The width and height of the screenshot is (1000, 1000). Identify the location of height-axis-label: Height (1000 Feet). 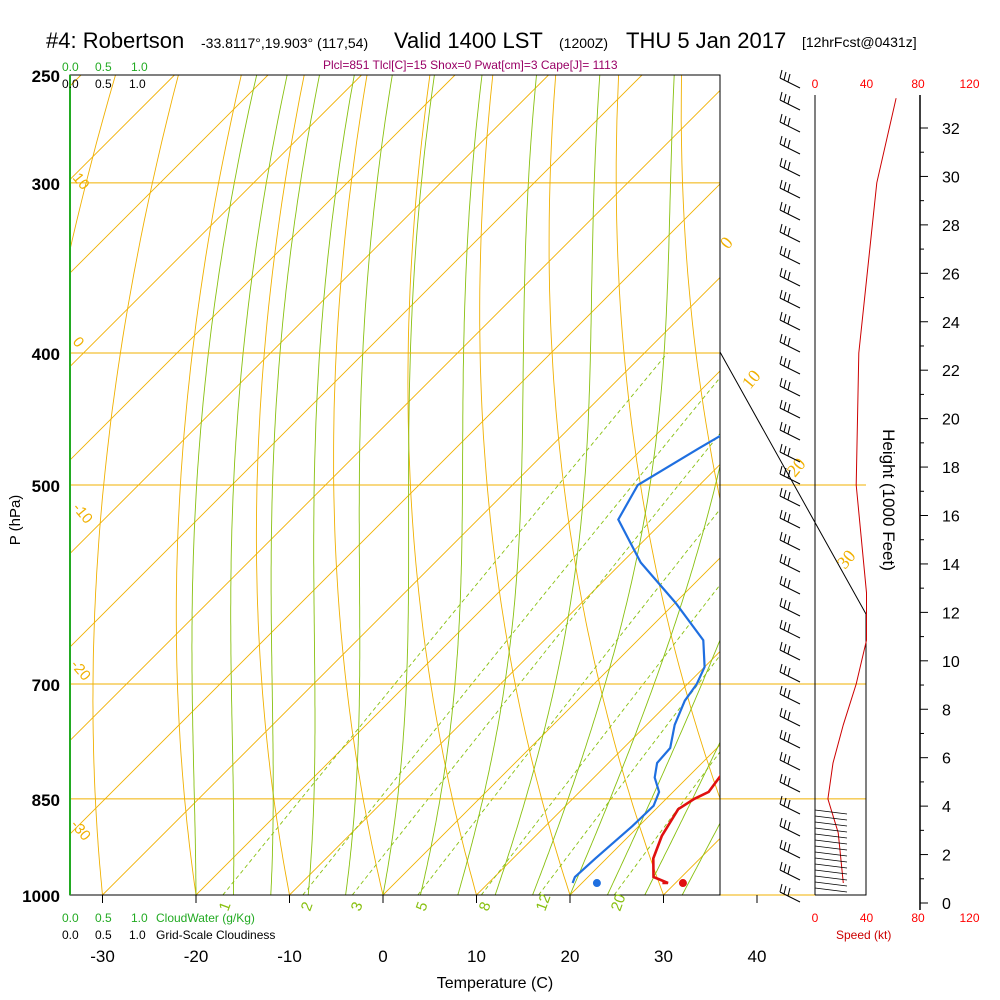
(888, 500).